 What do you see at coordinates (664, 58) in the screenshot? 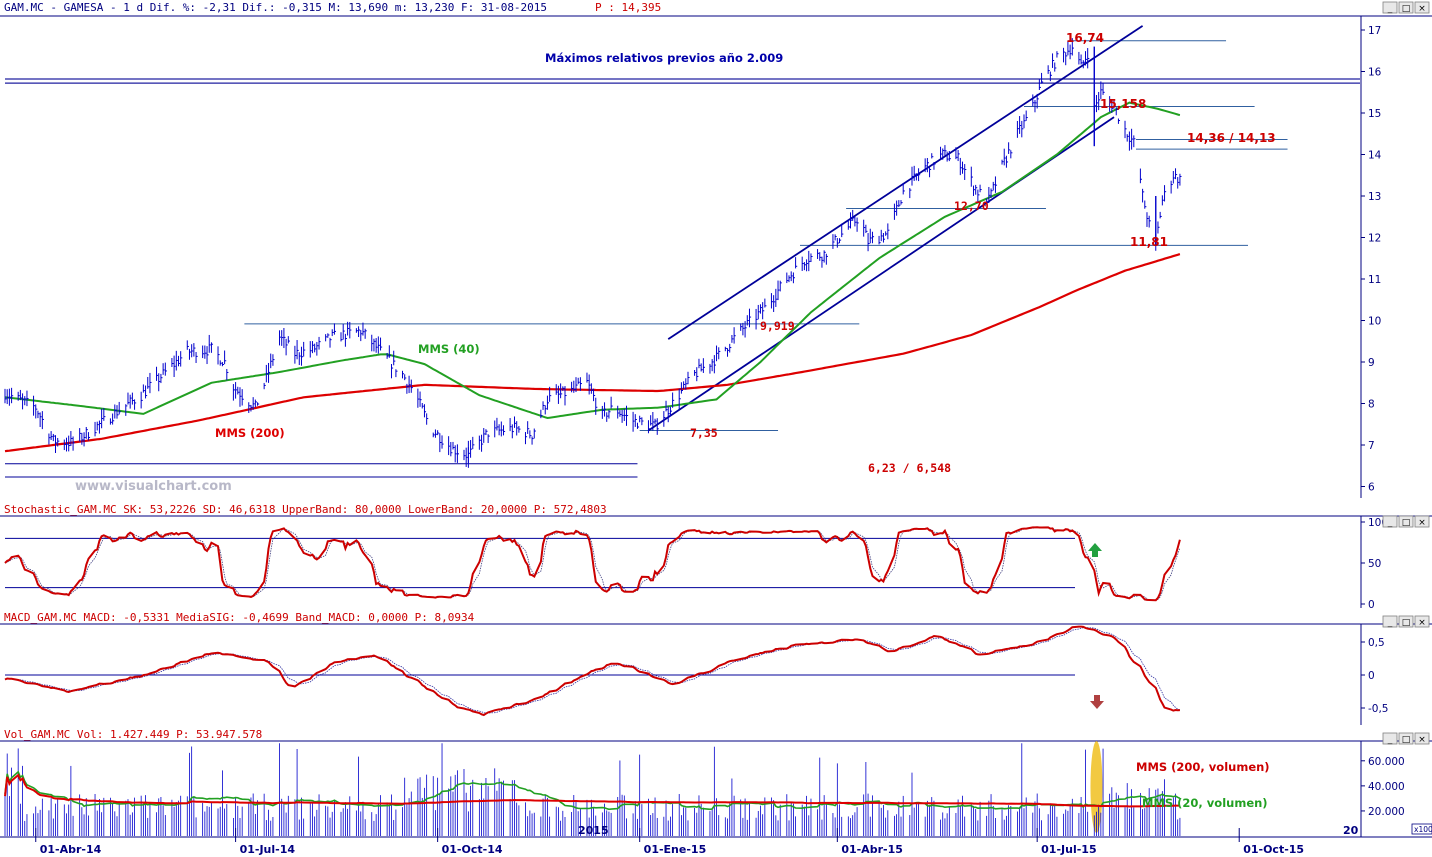
I see `annotation-prev-highs: Máximos relativos previos año 2.009` at bounding box center [664, 58].